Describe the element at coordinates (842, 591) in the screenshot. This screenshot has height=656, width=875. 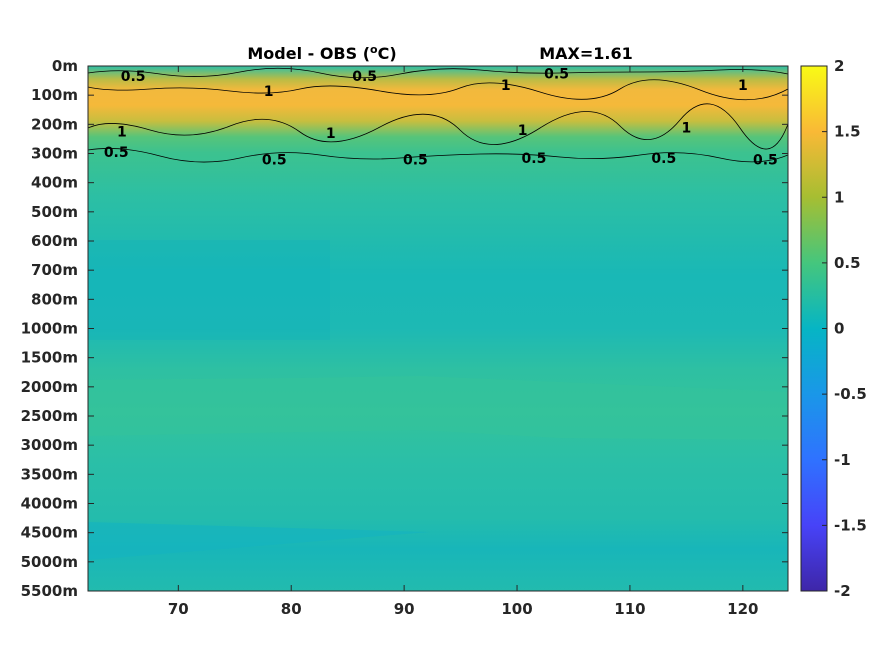
I see `colorbar-tick-label: -2` at that location.